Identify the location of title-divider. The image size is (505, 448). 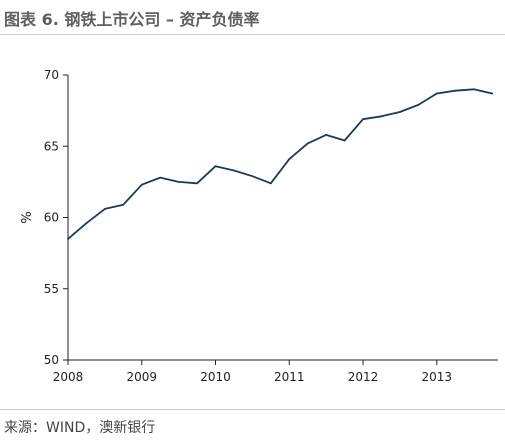
(252, 34).